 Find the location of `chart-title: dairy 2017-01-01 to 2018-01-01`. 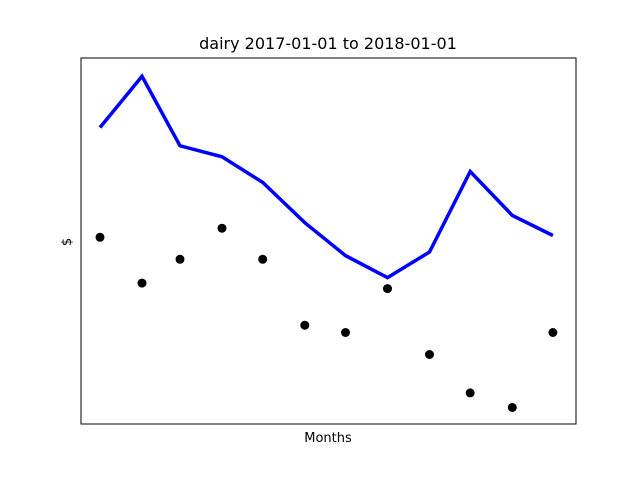

chart-title: dairy 2017-01-01 to 2018-01-01 is located at coordinates (328, 43).